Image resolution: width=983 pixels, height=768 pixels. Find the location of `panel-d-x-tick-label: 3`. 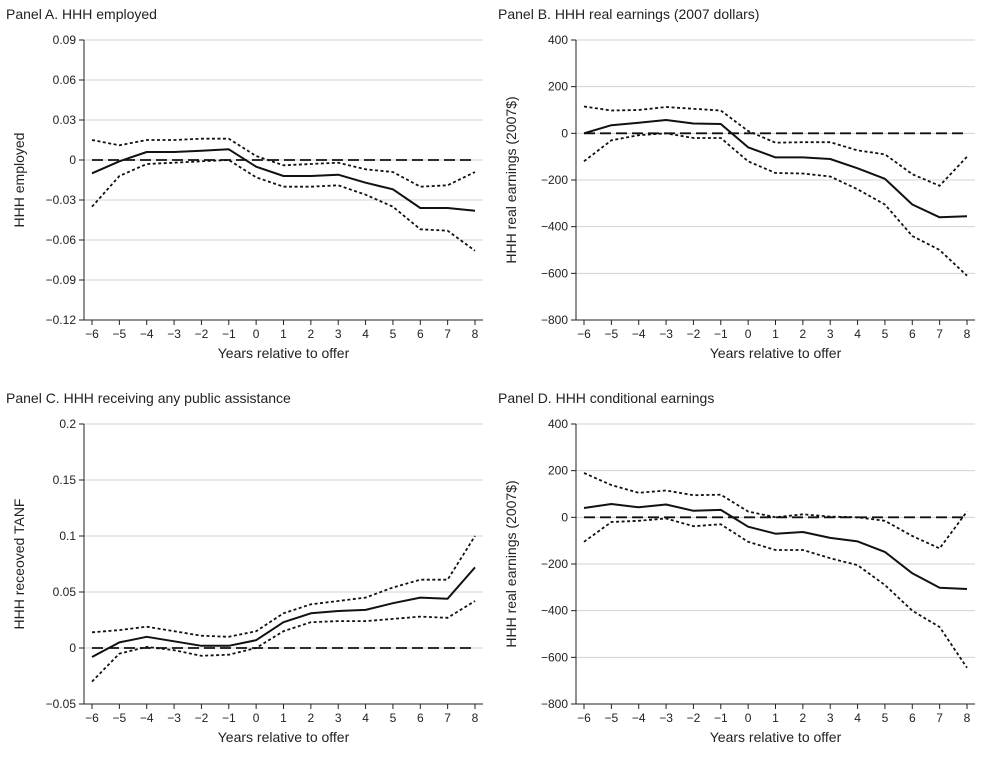

panel-d-x-tick-label: 3 is located at coordinates (830, 718).